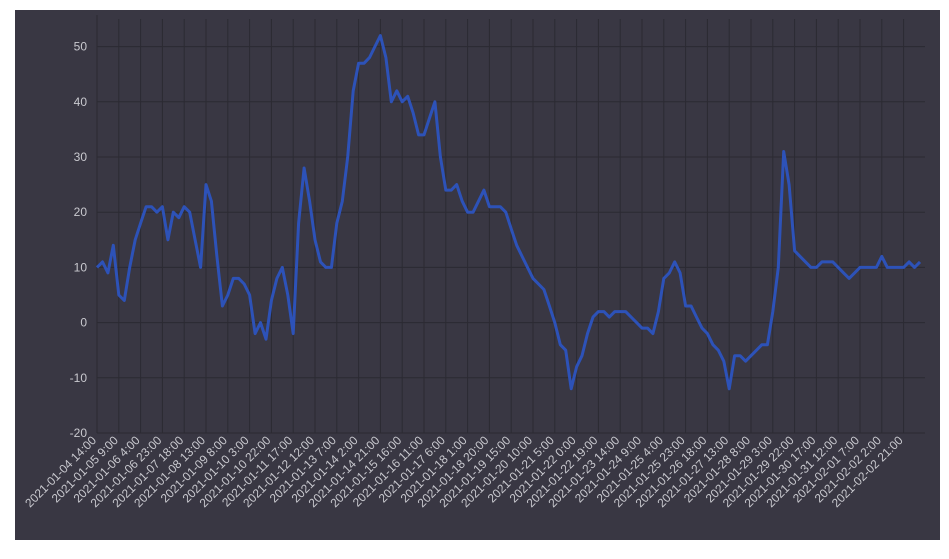 The height and width of the screenshot is (559, 949). What do you see at coordinates (81, 47) in the screenshot?
I see `y-tick-label: 50` at bounding box center [81, 47].